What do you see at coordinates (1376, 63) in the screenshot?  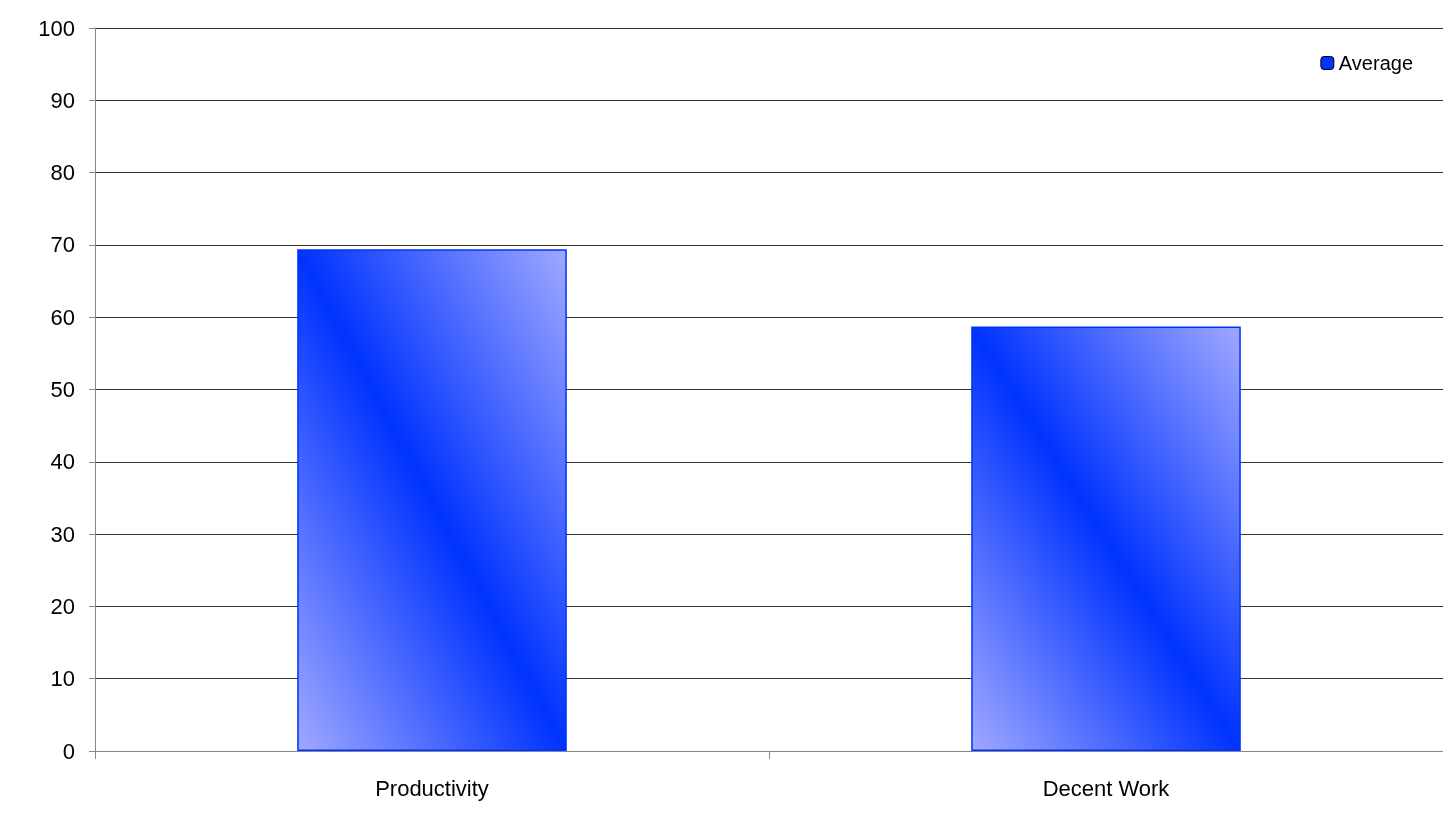 I see `legend-label: Average` at bounding box center [1376, 63].